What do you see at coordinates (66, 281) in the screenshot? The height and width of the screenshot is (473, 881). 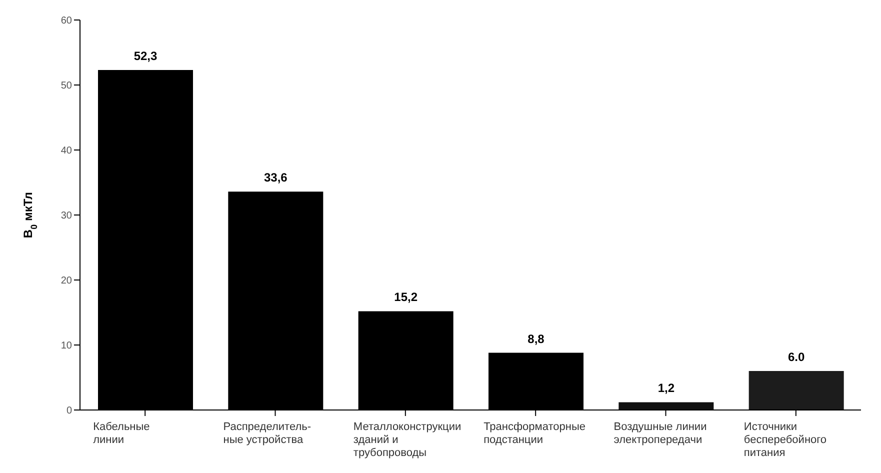 I see `y-tick-label: 20` at bounding box center [66, 281].